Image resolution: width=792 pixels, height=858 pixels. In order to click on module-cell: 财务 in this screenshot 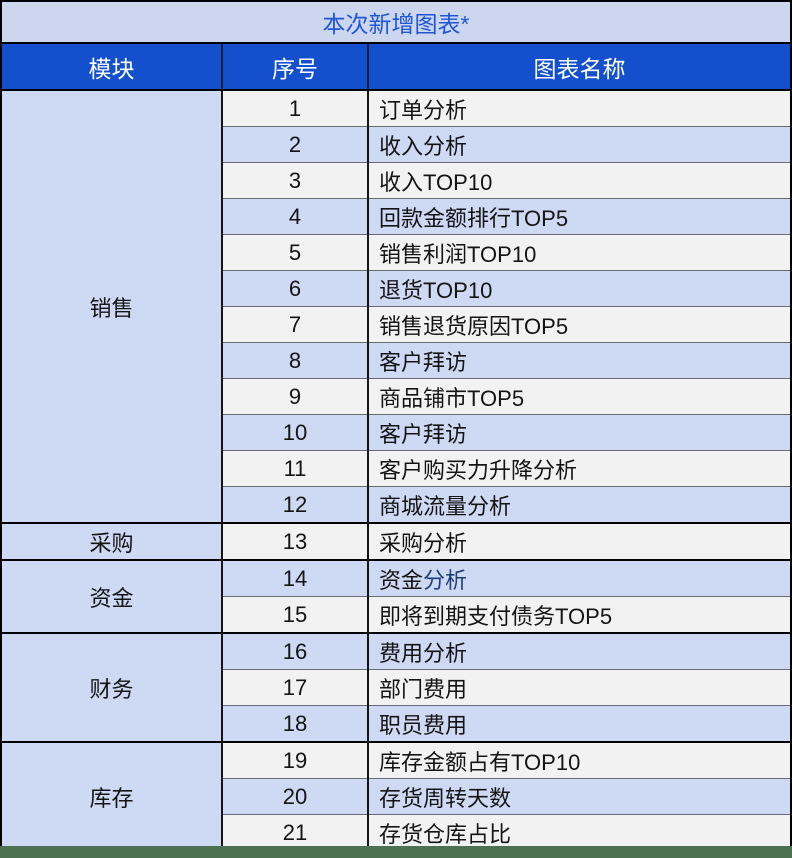, I will do `click(112, 687)`.